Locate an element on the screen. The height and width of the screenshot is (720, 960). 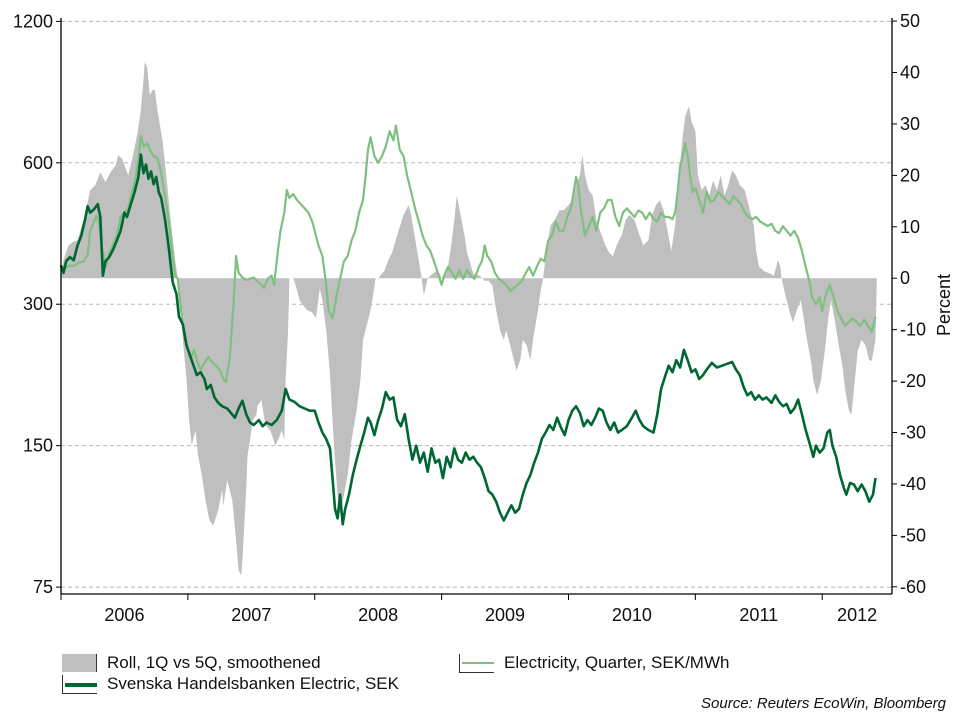
right-axis-tick-label: 20 is located at coordinates (910, 175).